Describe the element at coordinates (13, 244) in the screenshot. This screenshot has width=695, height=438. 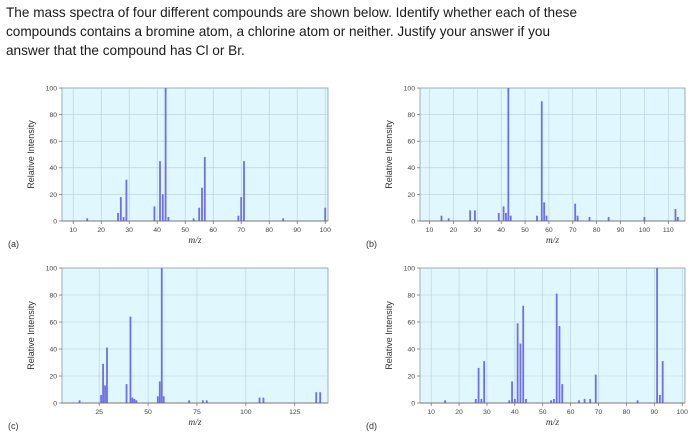
I see `panel-label: (a)` at that location.